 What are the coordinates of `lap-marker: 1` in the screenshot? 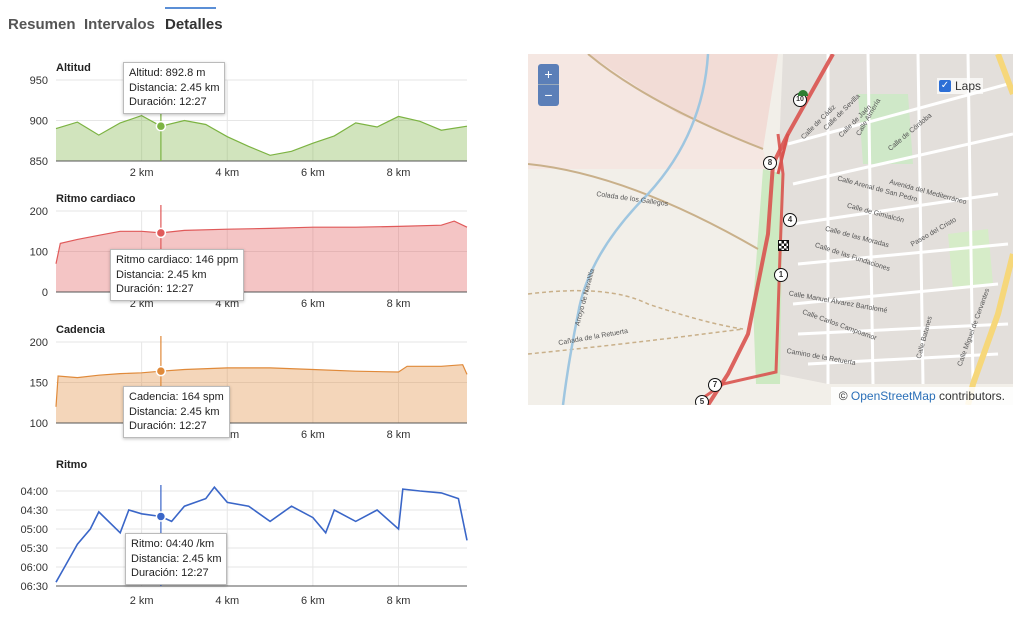 It's located at (781, 275).